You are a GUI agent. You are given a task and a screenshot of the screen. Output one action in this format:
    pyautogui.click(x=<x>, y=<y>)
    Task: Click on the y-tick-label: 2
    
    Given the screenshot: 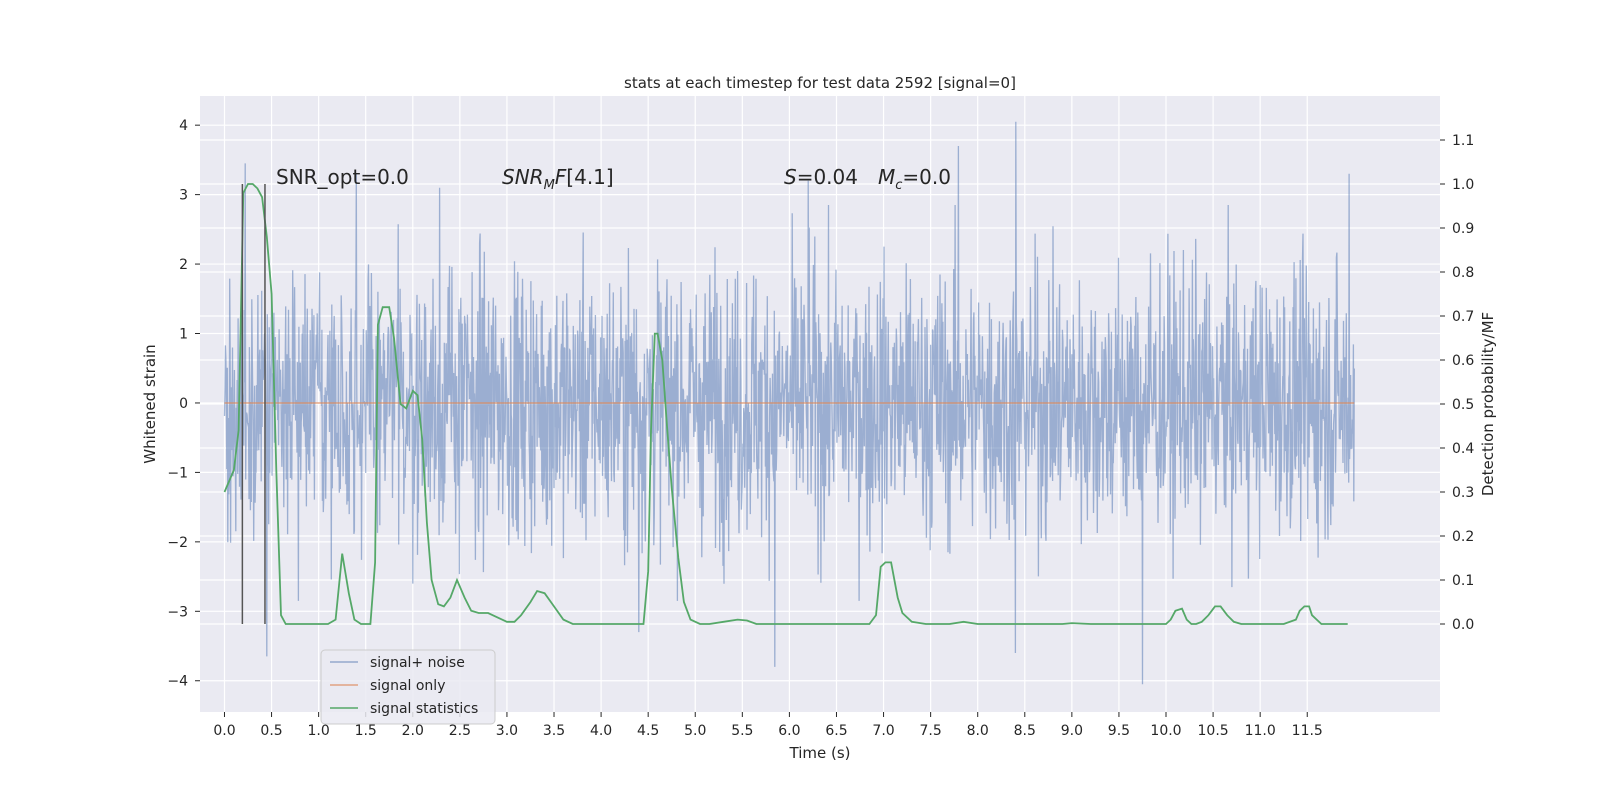 What is the action you would take?
    pyautogui.click(x=183, y=265)
    